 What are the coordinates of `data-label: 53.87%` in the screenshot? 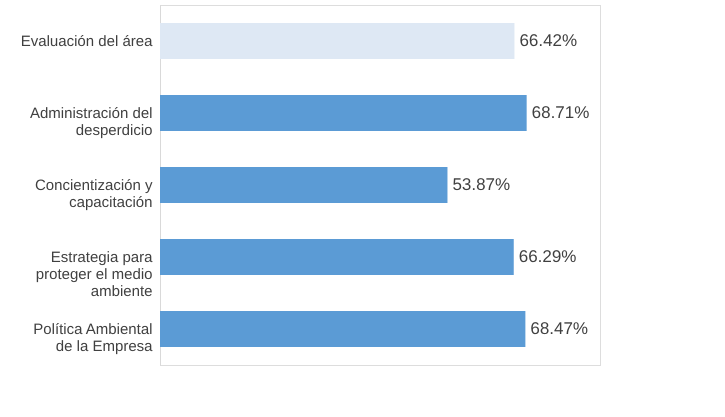 It's located at (481, 184).